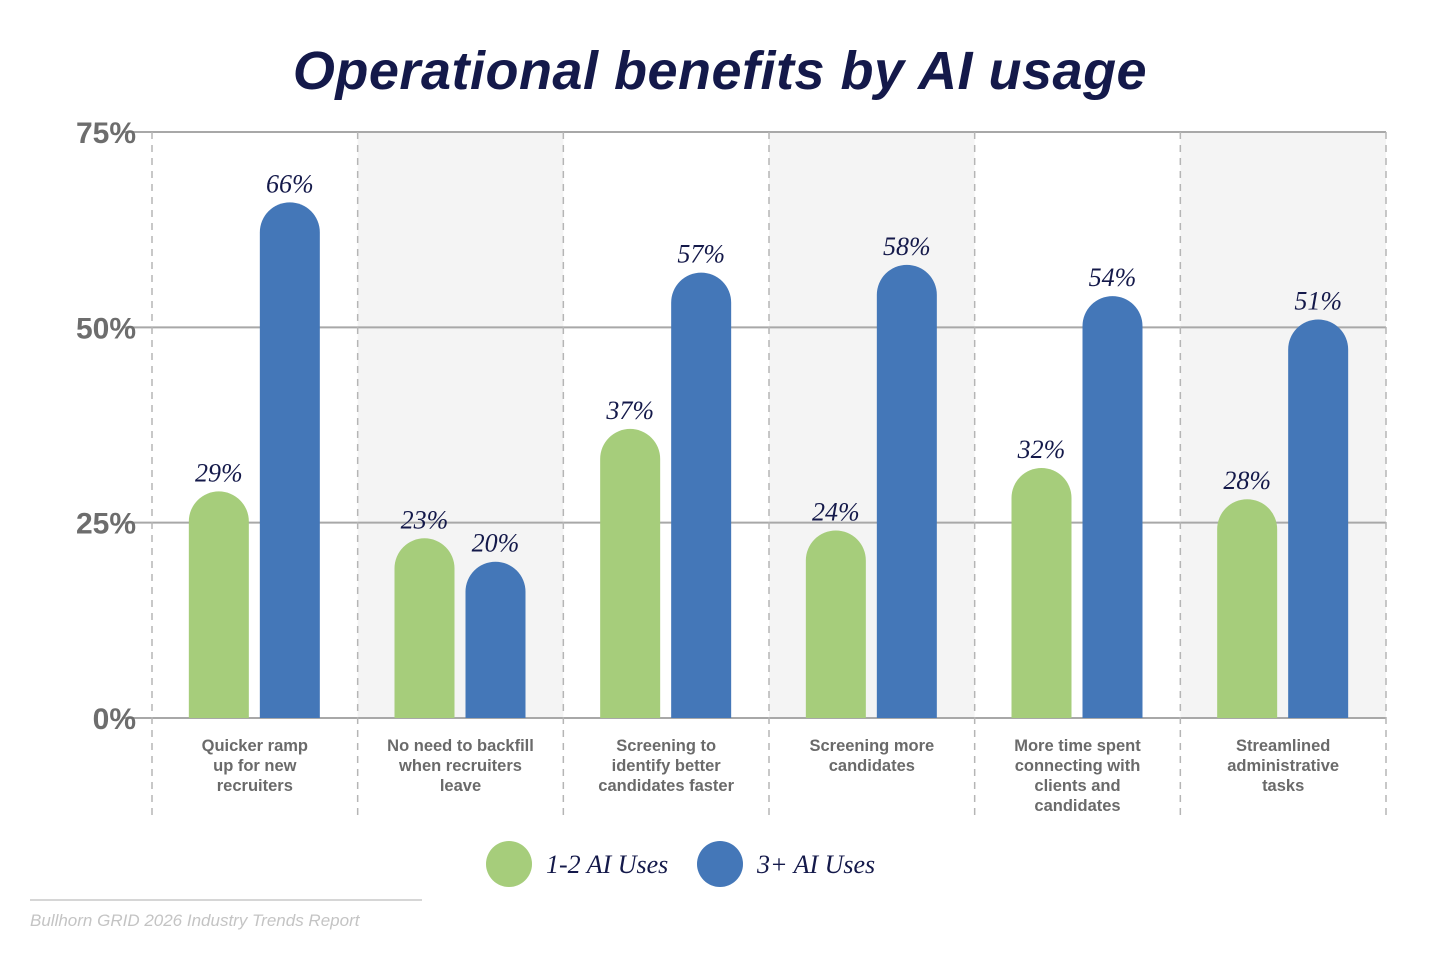 The height and width of the screenshot is (956, 1440). What do you see at coordinates (815, 864) in the screenshot?
I see `legend-label: 3+ AI Uses` at bounding box center [815, 864].